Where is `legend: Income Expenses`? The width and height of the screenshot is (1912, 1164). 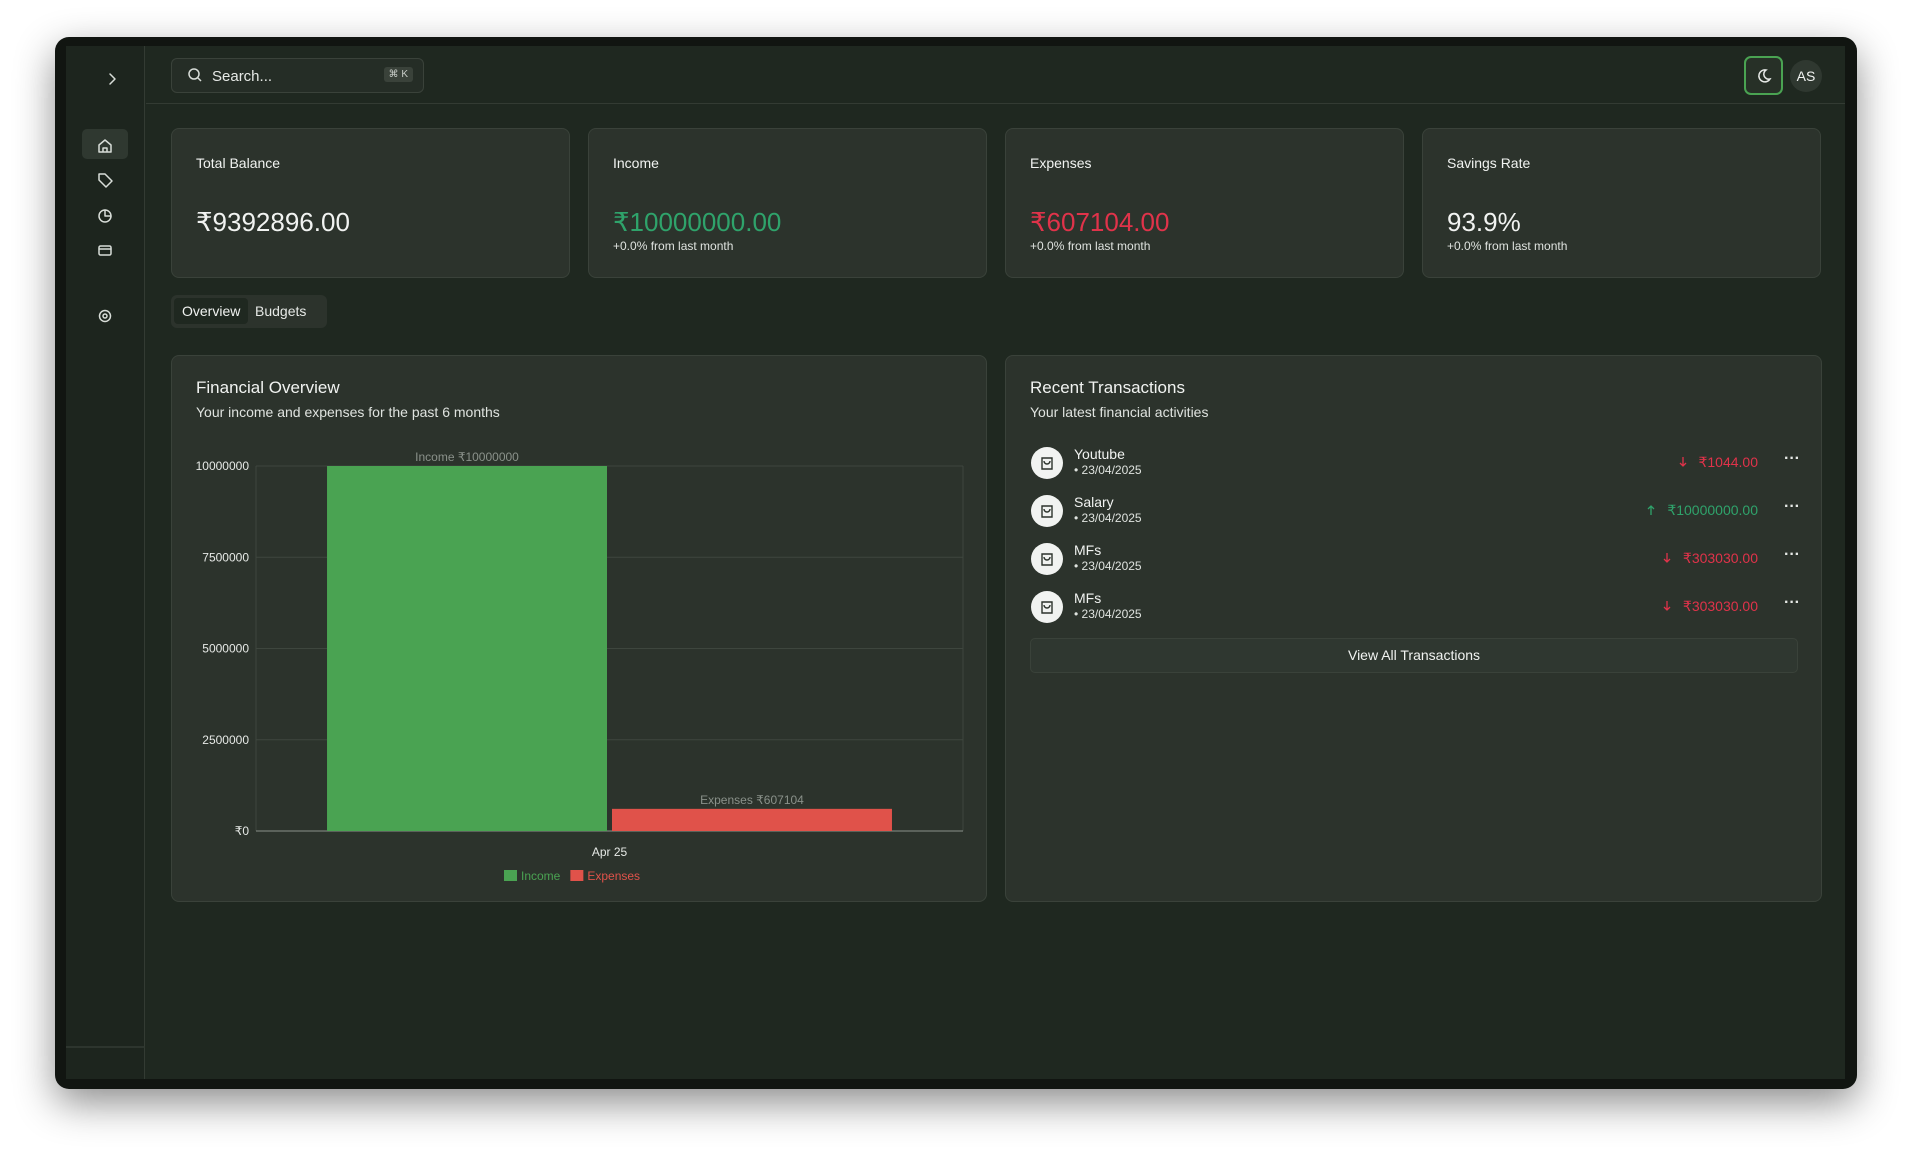
legend: Income Expenses is located at coordinates (572, 876).